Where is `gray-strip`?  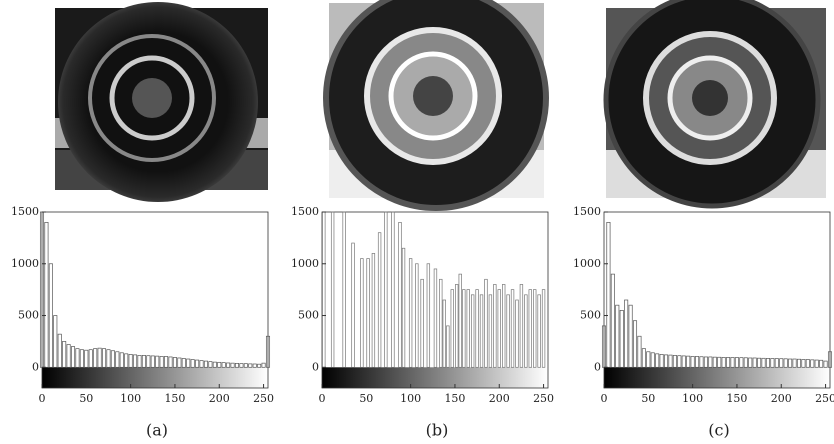 gray-strip is located at coordinates (435, 377).